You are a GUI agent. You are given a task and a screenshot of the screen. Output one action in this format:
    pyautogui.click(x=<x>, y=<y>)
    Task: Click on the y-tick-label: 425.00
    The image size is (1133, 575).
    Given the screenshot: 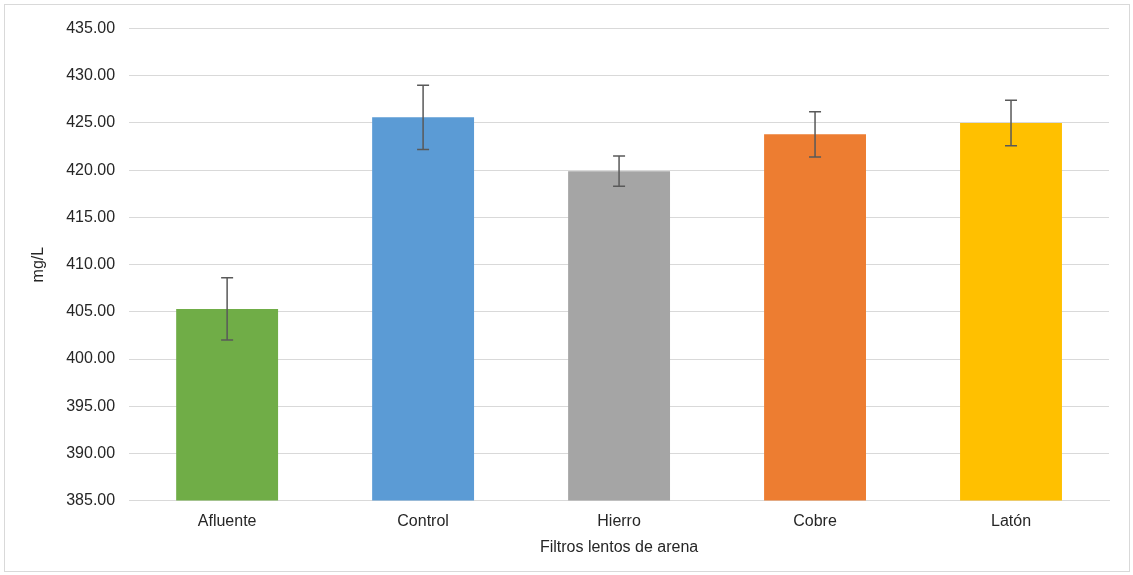 What is the action you would take?
    pyautogui.click(x=91, y=122)
    